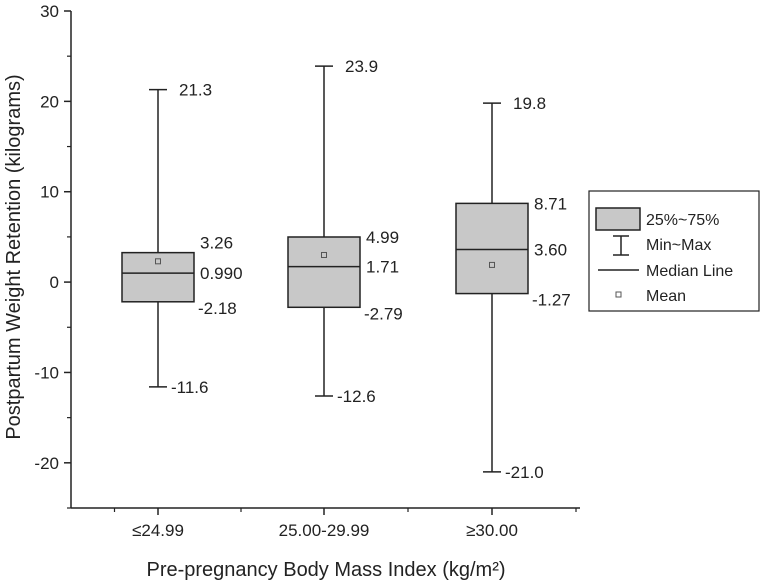  Describe the element at coordinates (524, 472) in the screenshot. I see `data-label-min: -21.0` at that location.